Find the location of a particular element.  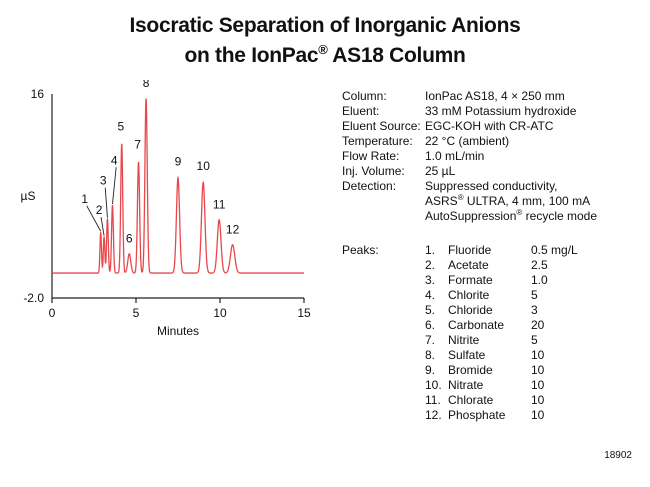

peak-number: 9. is located at coordinates (430, 370).